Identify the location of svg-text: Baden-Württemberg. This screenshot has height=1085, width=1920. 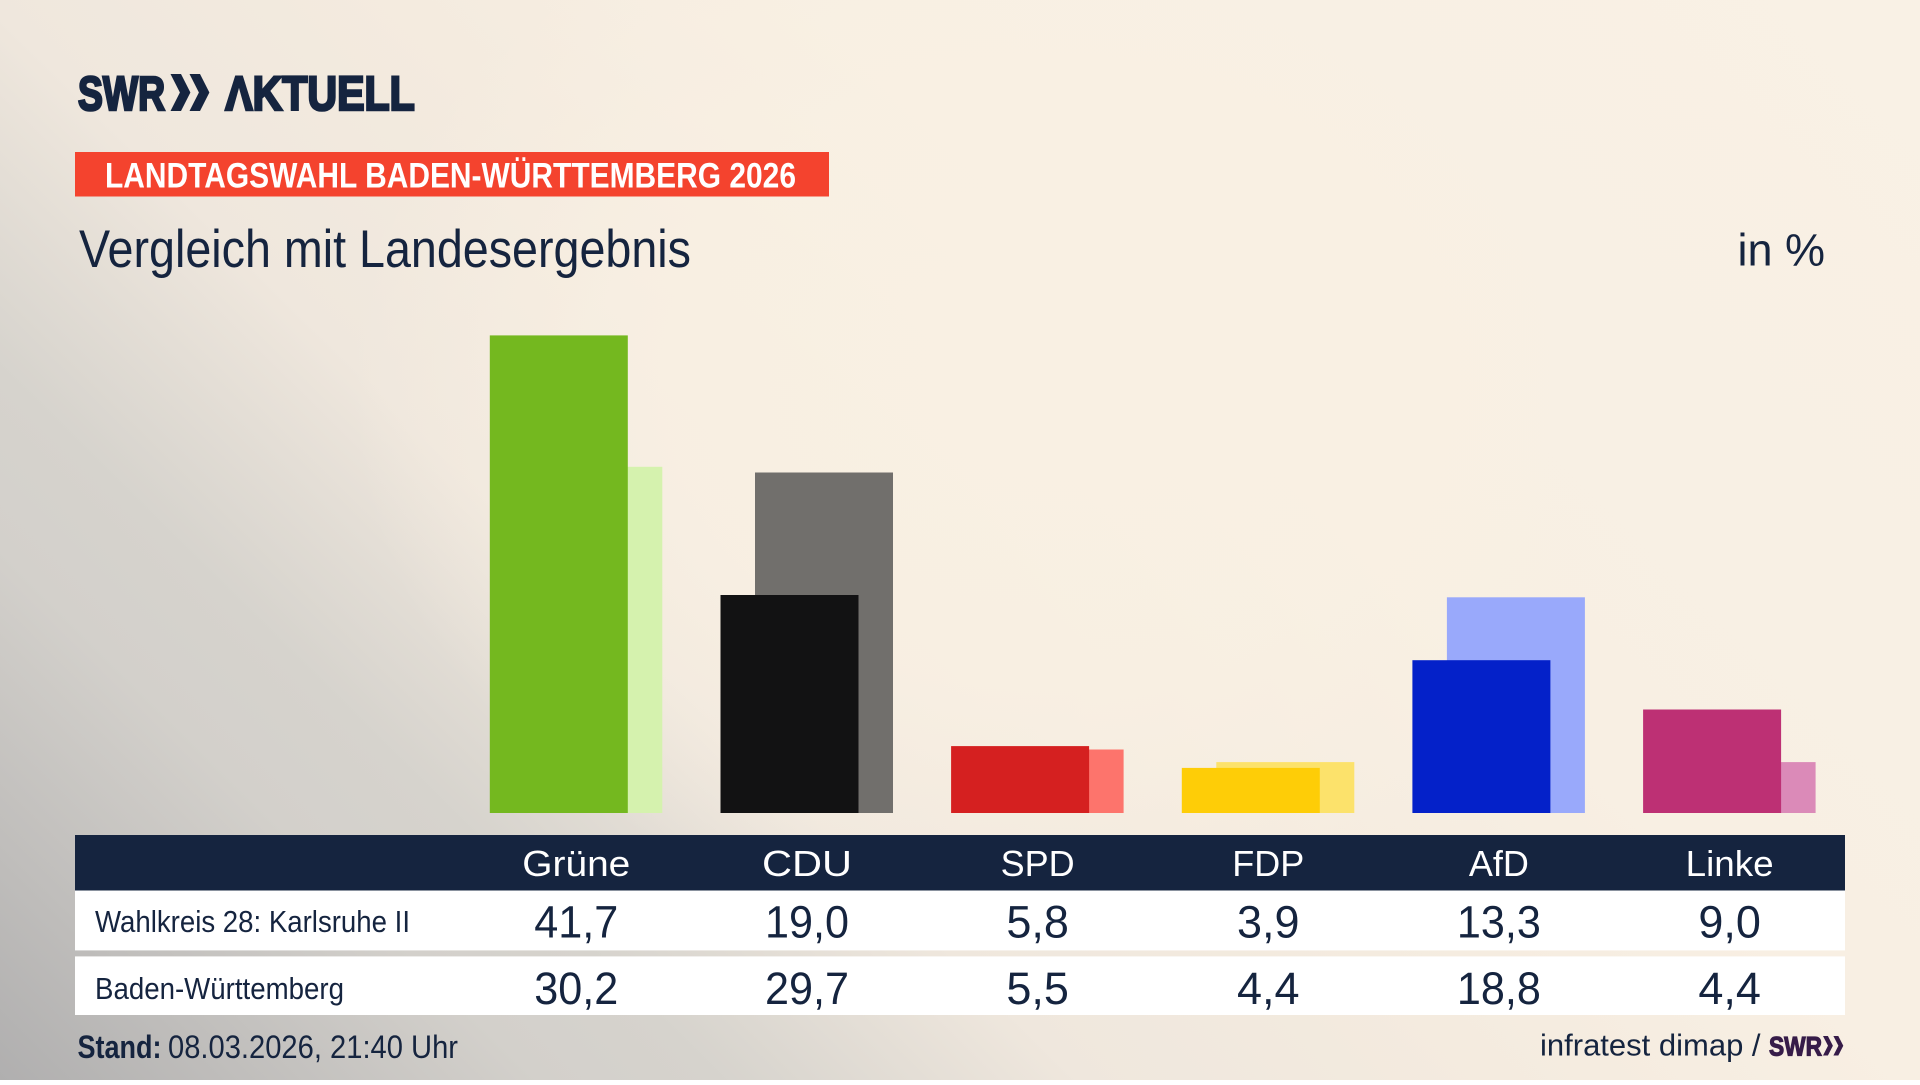
(219, 988).